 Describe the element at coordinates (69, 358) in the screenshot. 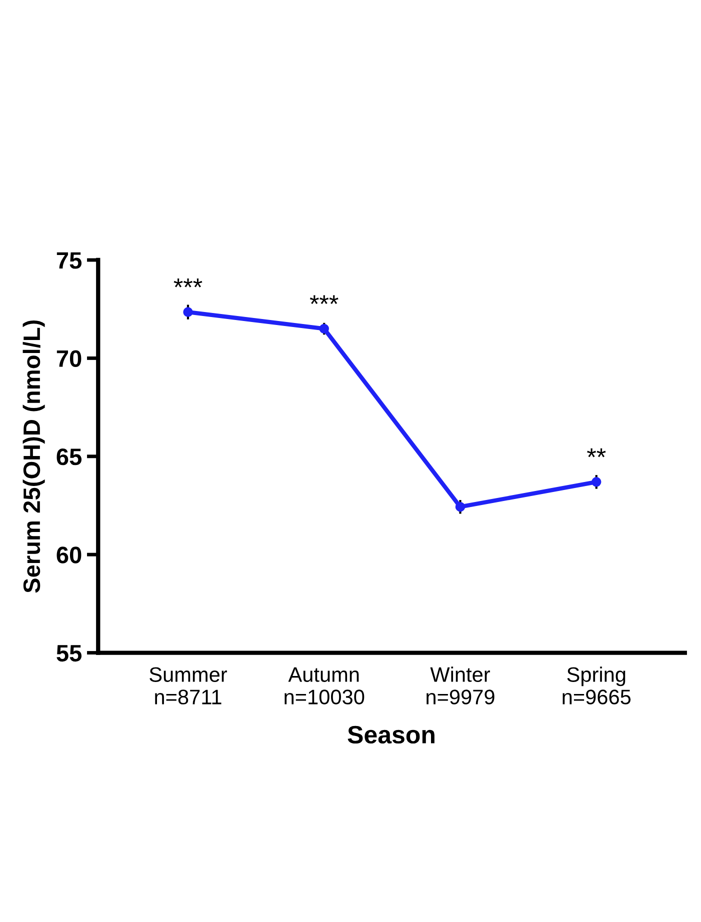

I see `y-tick-label: 70` at that location.